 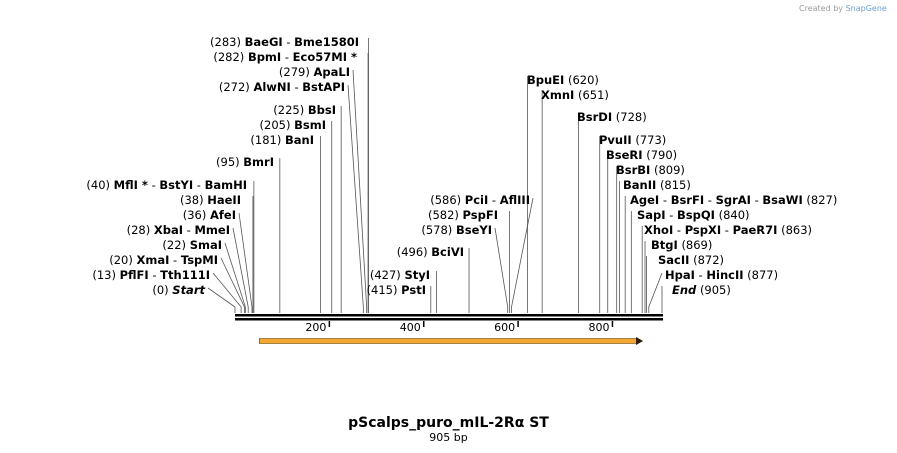 I want to click on site-label-btgi: BtgI (869), so click(x=681, y=245).